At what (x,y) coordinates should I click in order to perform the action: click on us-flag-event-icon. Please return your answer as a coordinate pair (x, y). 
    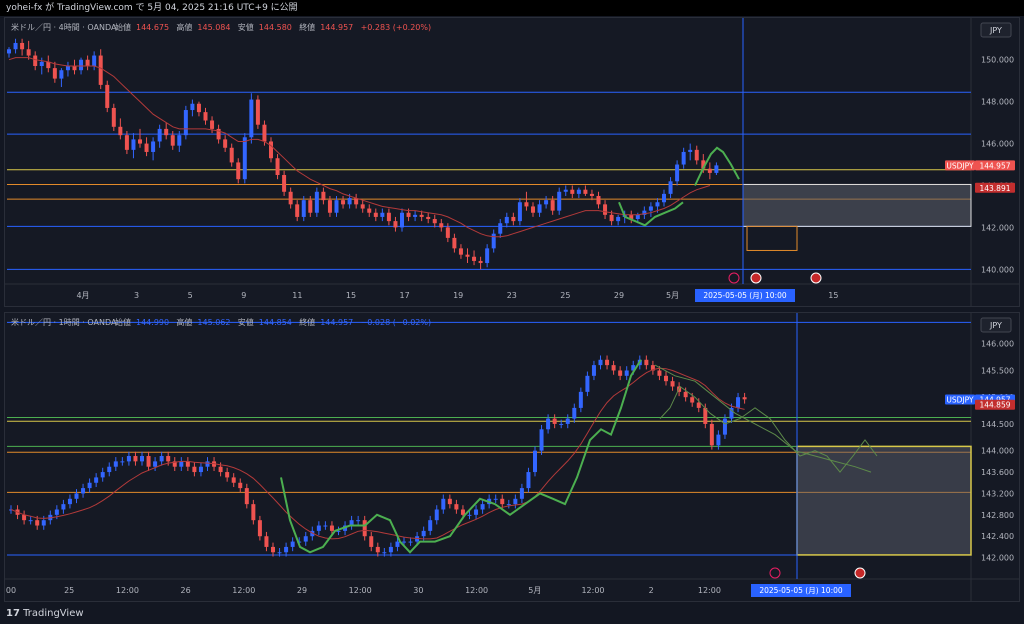
    Looking at the image, I should click on (860, 573).